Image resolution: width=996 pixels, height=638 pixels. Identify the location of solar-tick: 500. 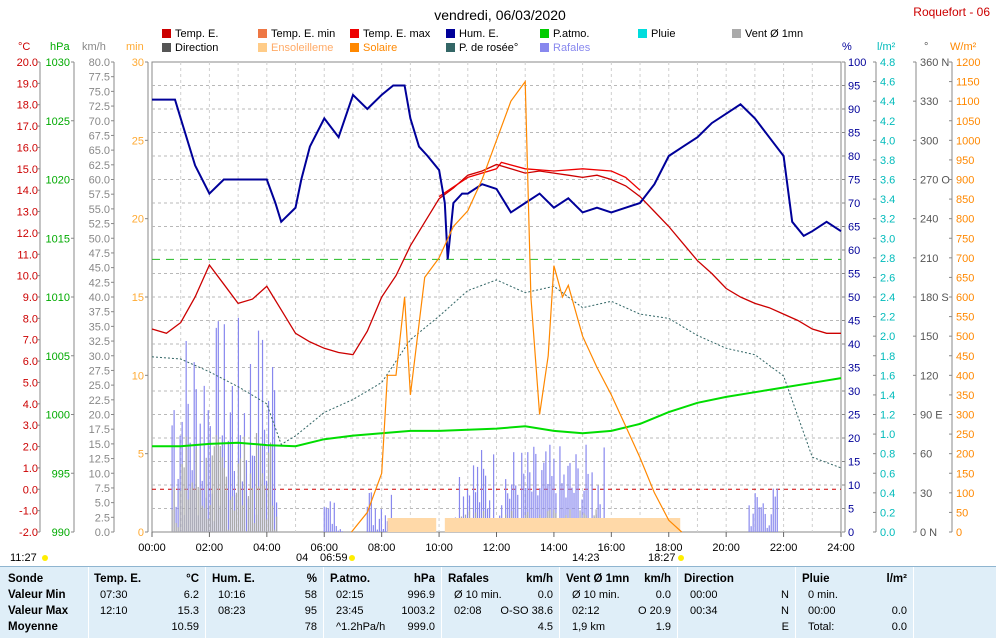
(965, 337).